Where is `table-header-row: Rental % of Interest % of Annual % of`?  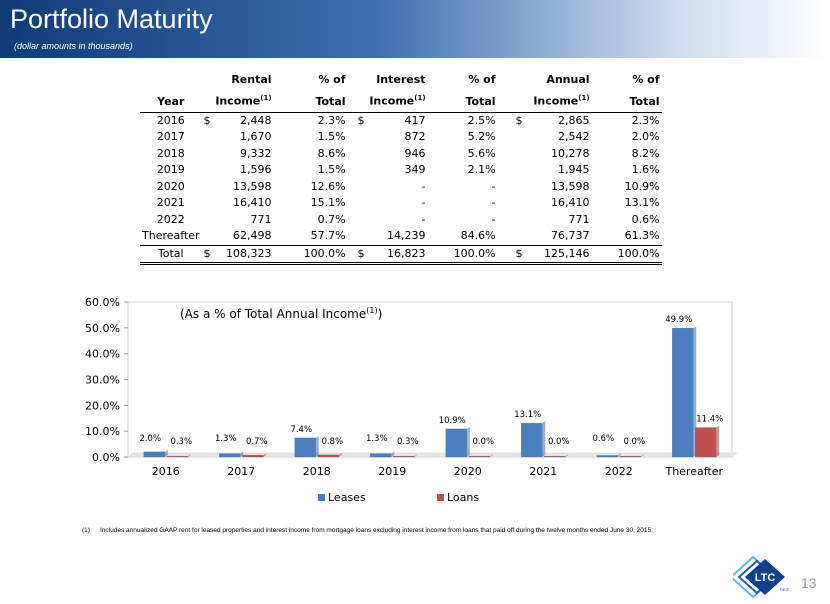
table-header-row: Rental % of Interest % of Annual % of is located at coordinates (401, 81).